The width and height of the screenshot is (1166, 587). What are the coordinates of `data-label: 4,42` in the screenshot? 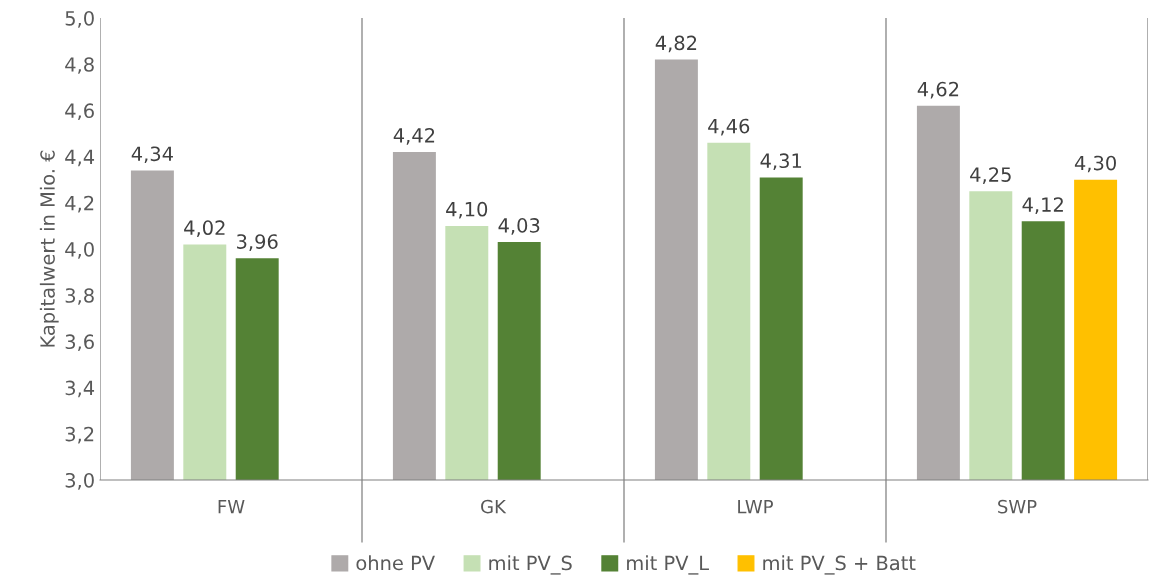 It's located at (414, 136).